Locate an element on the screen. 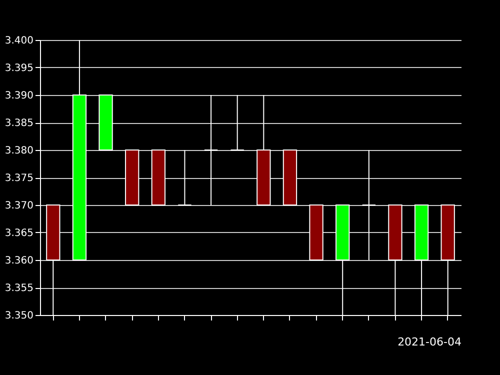 Image resolution: width=500 pixels, height=375 pixels. y-tick-label: 3.385 is located at coordinates (19, 123).